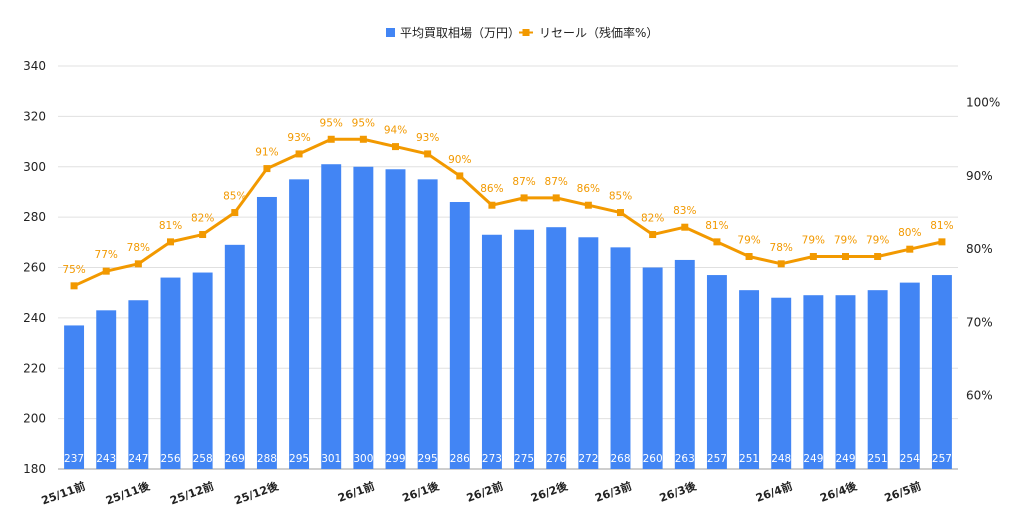  Describe the element at coordinates (620, 459) in the screenshot. I see `bar-value-label: 268` at that location.